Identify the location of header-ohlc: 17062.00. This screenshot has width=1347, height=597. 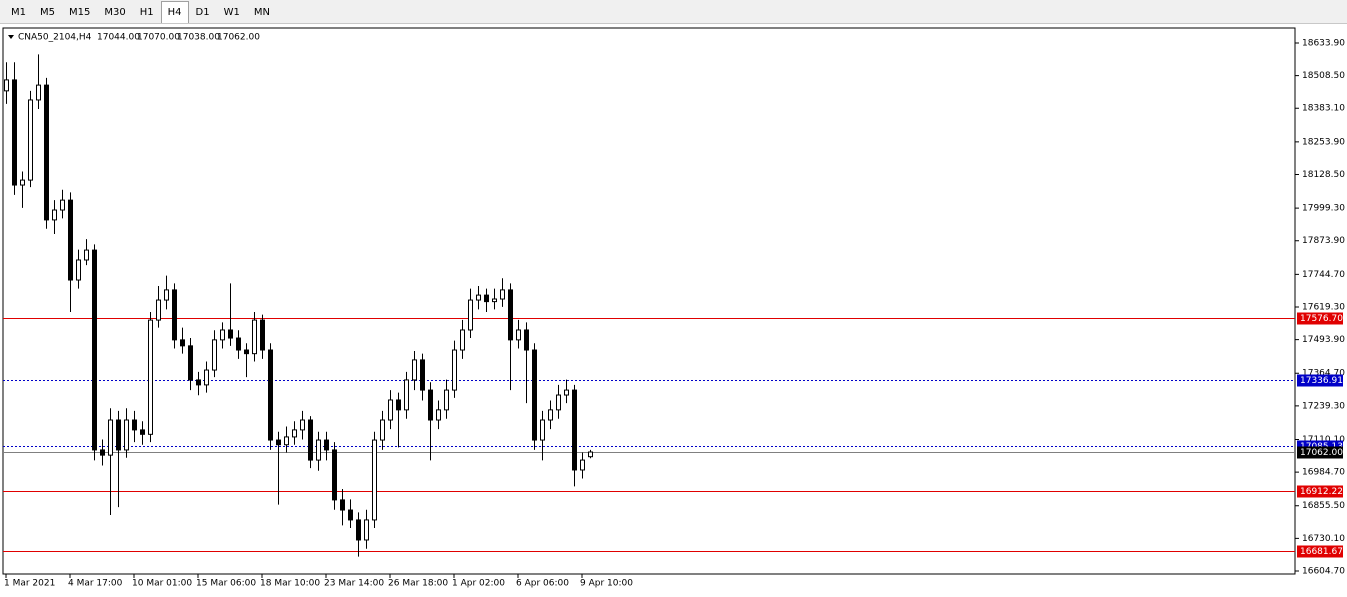
(238, 38).